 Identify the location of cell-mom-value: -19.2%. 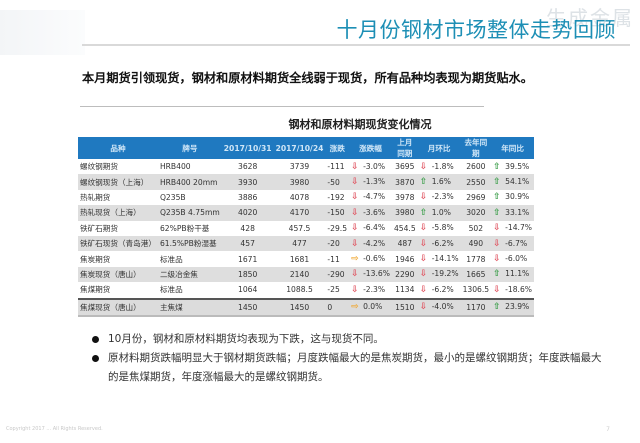
(445, 274).